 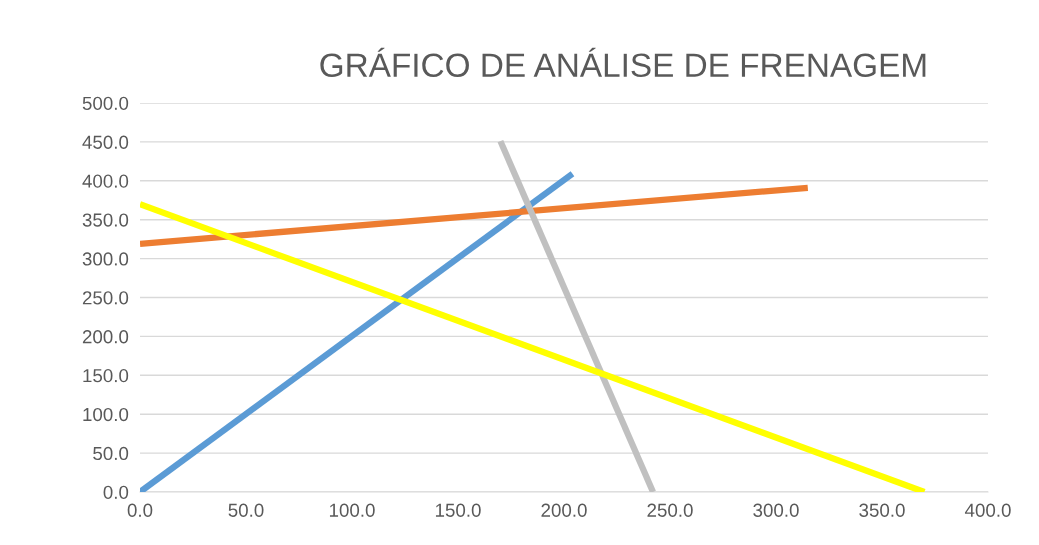 What do you see at coordinates (246, 510) in the screenshot?
I see `x-tick-label: 50.0` at bounding box center [246, 510].